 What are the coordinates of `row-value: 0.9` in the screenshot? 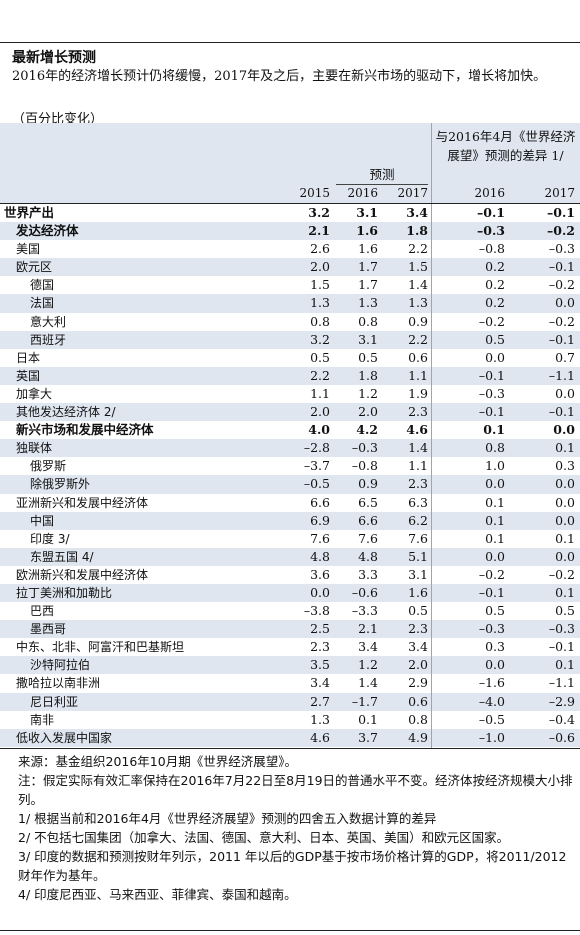 It's located at (418, 321).